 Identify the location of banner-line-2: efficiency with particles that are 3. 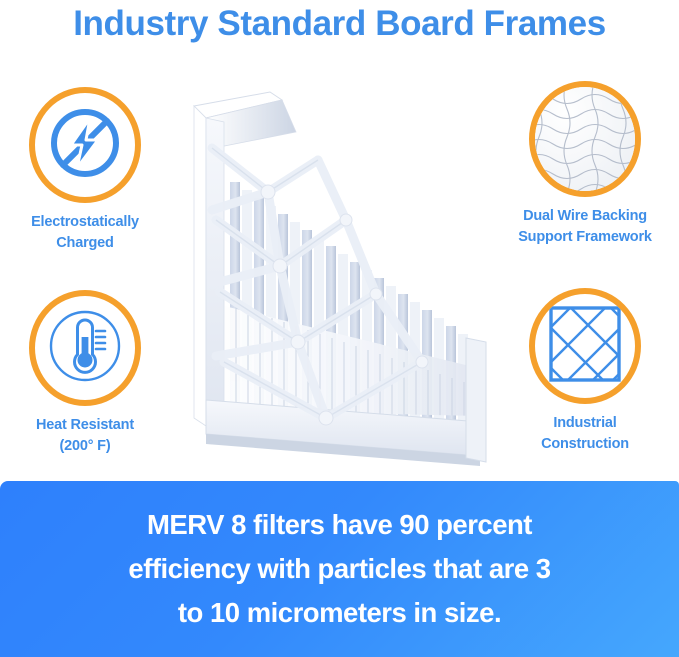
(339, 568).